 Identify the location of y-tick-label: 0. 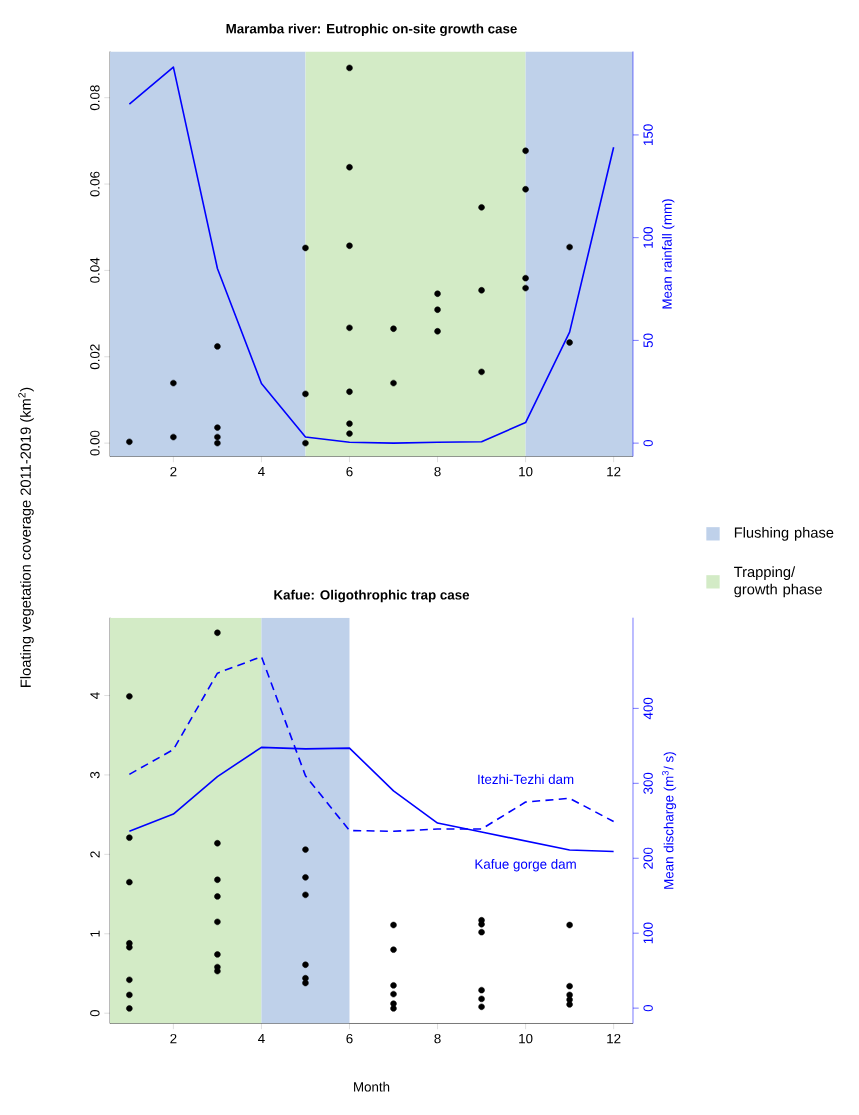
(95, 1013).